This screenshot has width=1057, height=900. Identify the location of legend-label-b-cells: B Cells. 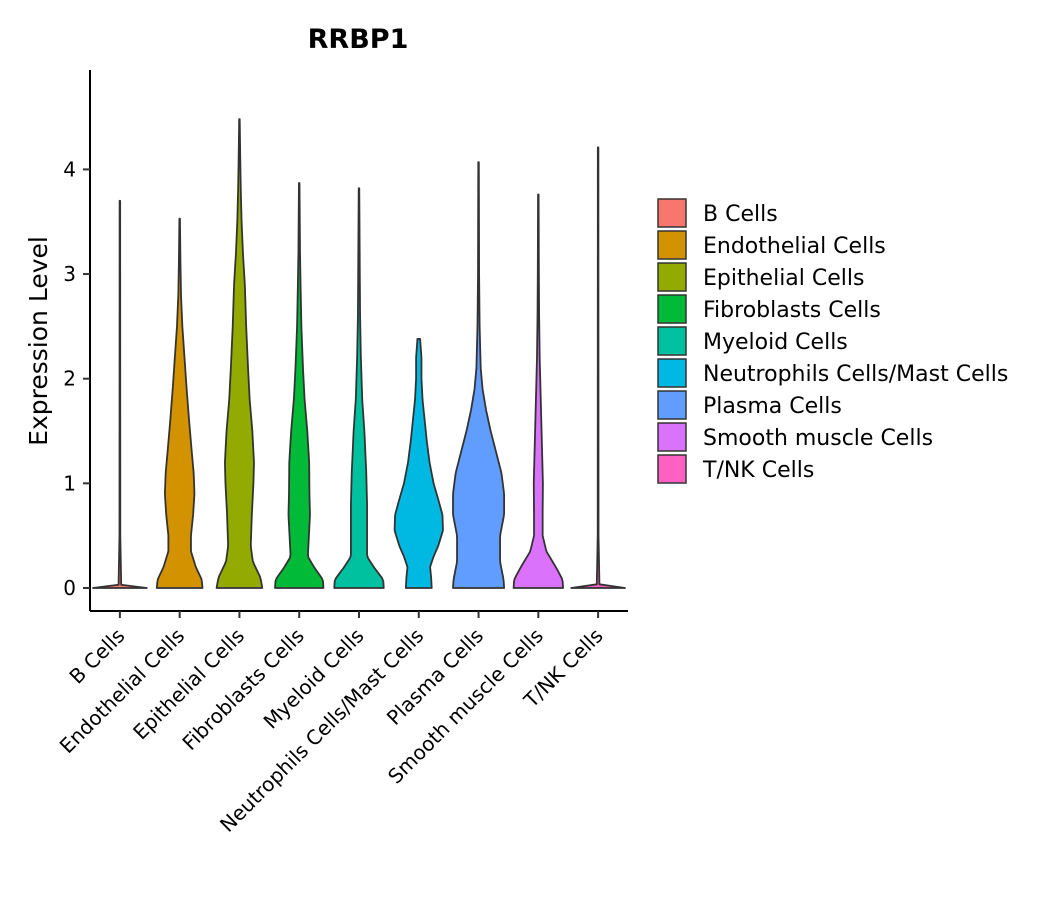
(740, 214).